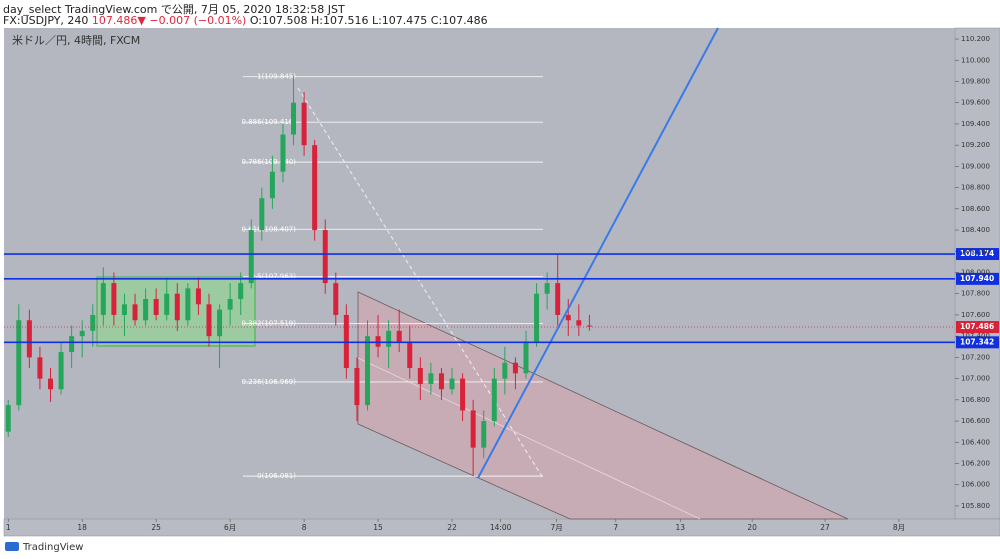 The image size is (1000, 559). I want to click on x-tick-label: 8, so click(304, 527).